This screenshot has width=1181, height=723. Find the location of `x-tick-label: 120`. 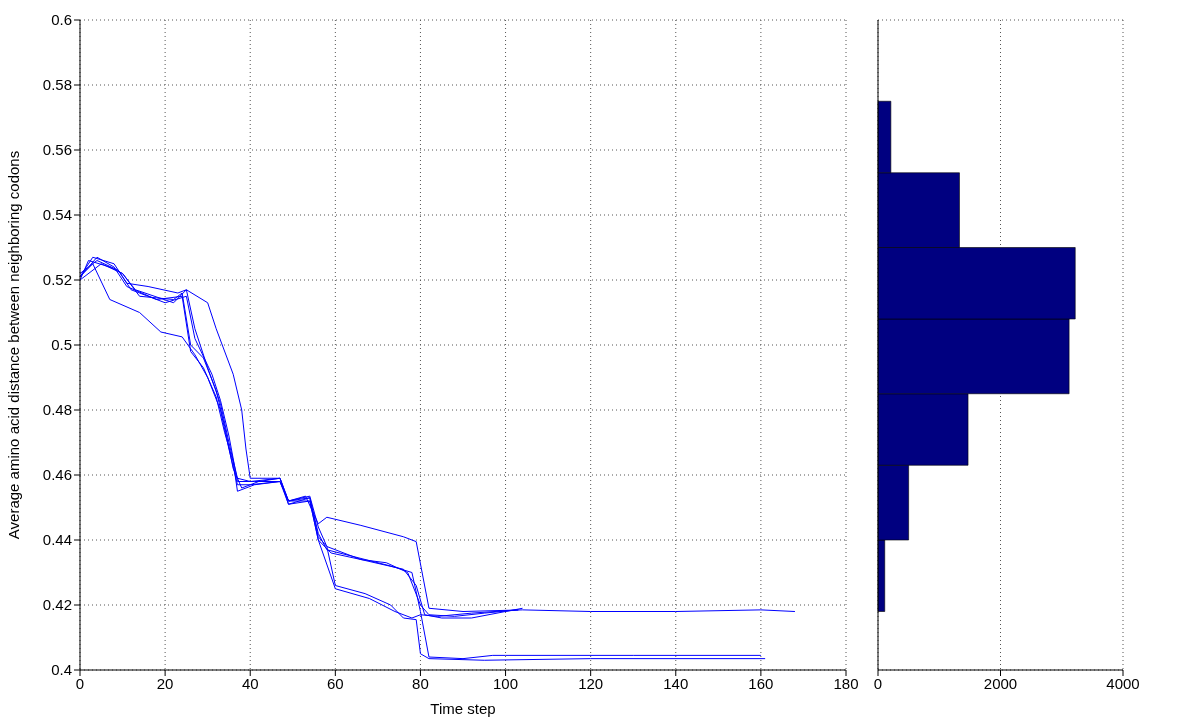

x-tick-label: 120 is located at coordinates (591, 683).